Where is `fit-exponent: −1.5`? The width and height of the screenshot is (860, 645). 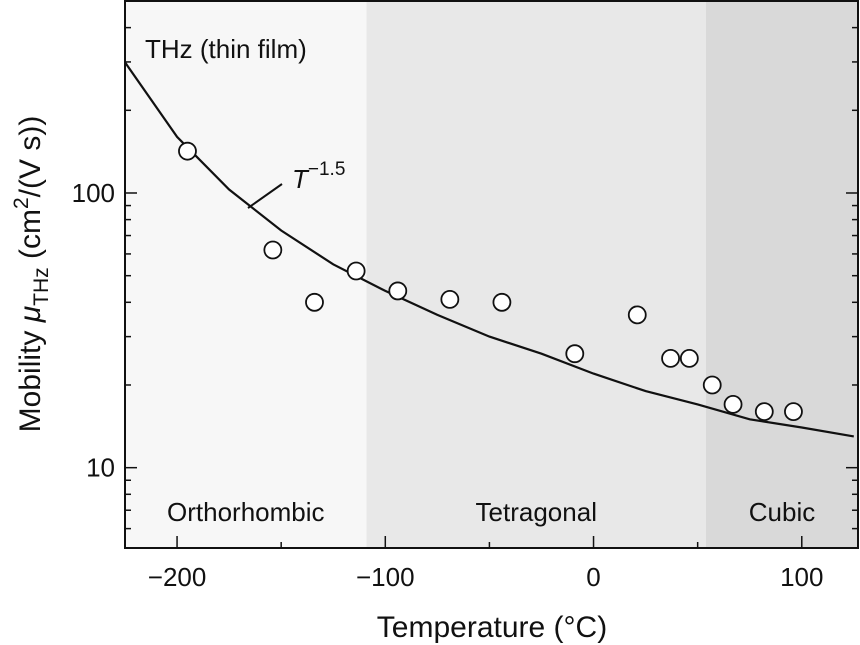 fit-exponent: −1.5 is located at coordinates (327, 169).